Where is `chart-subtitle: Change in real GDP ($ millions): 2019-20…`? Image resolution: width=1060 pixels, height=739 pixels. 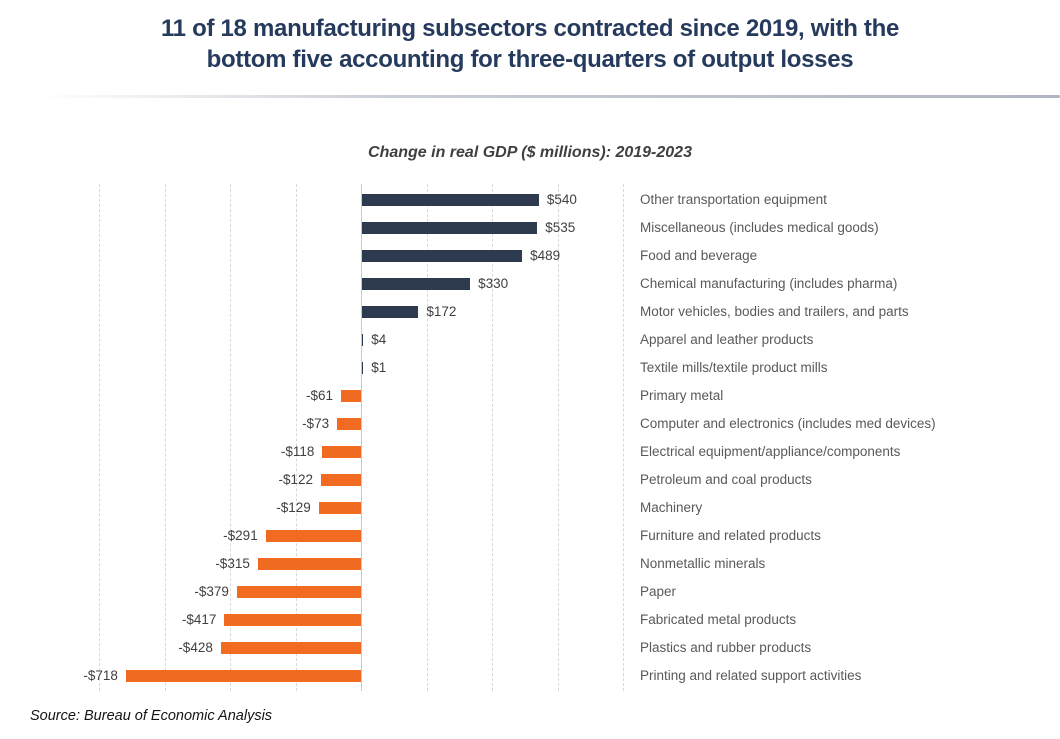 chart-subtitle: Change in real GDP ($ millions): 2019-20… is located at coordinates (530, 152).